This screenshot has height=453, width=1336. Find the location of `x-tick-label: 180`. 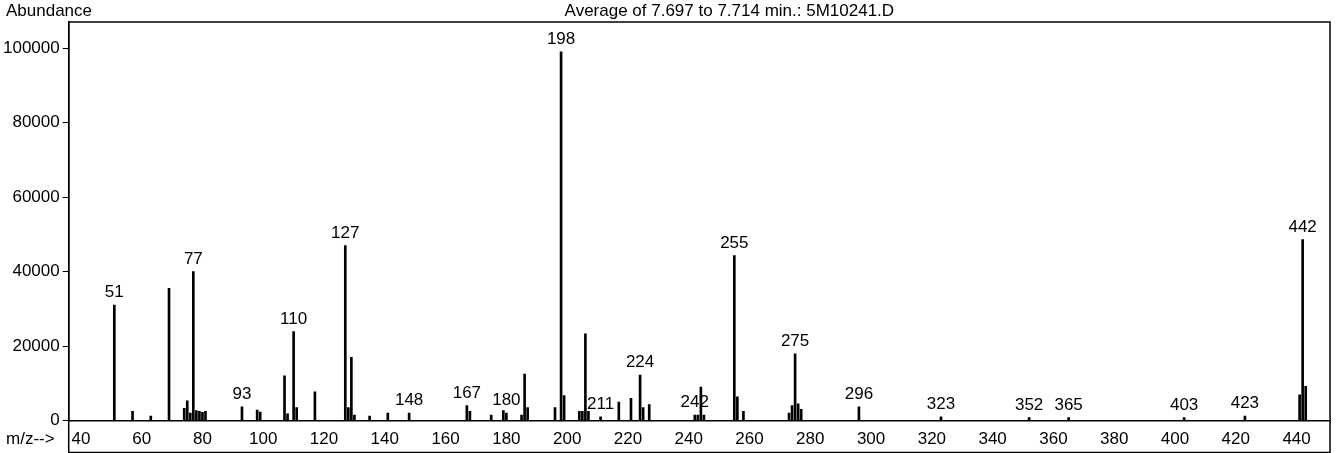

x-tick-label: 180 is located at coordinates (506, 439).